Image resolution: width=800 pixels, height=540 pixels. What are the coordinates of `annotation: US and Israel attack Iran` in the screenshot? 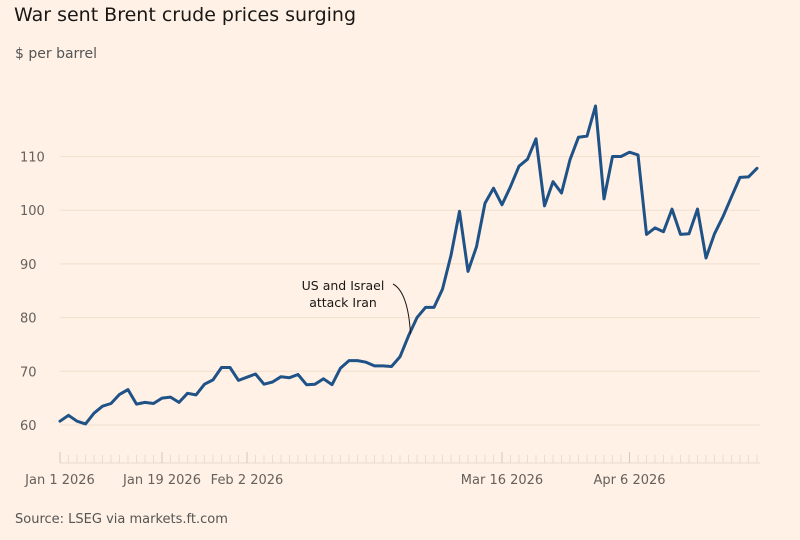 It's located at (356, 306).